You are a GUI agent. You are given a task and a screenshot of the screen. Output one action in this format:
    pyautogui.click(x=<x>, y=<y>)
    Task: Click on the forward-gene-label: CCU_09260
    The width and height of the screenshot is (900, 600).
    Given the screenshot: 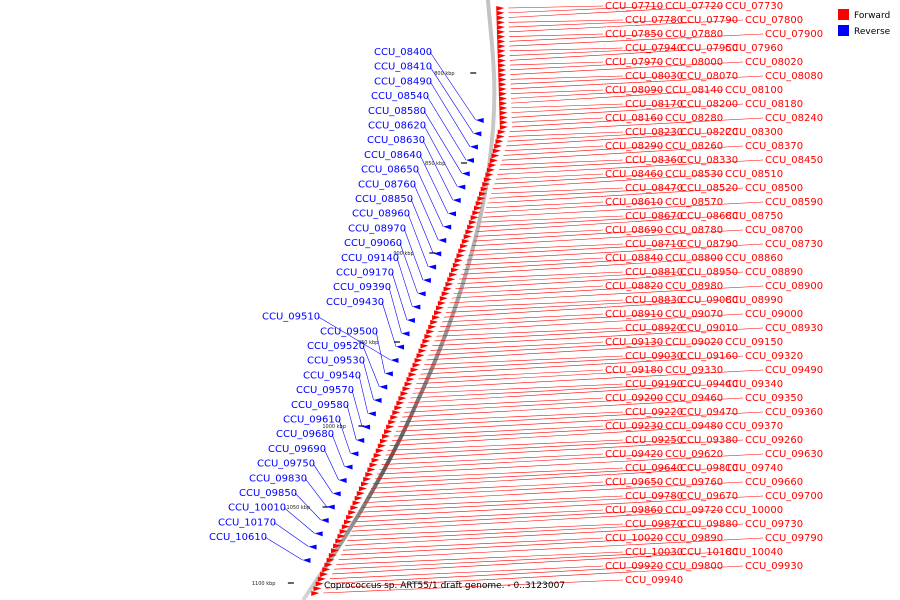 What is the action you would take?
    pyautogui.click(x=774, y=440)
    